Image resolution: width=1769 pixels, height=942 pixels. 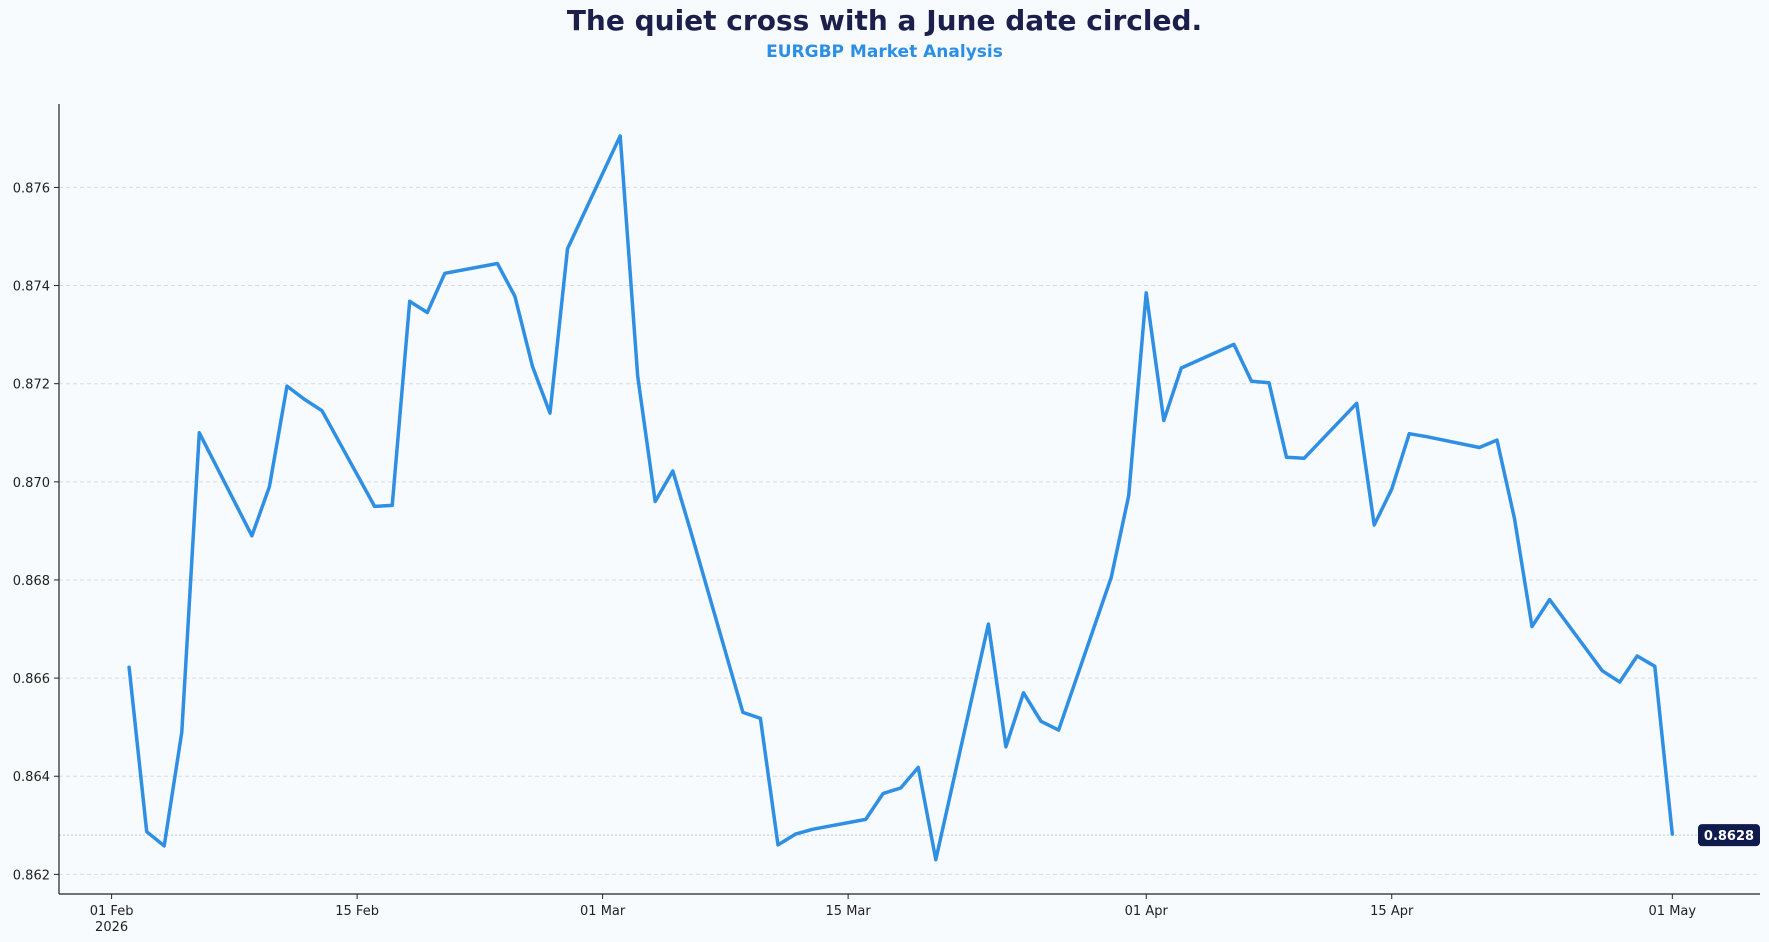 I want to click on last-value-badge: 0.8628, so click(x=1729, y=835).